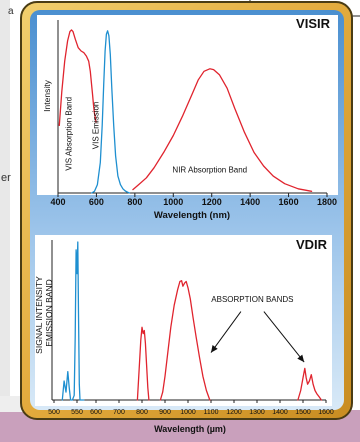 This screenshot has width=360, height=442. Describe the element at coordinates (280, 412) in the screenshot. I see `vdir-x-tick-label: 1400` at that location.